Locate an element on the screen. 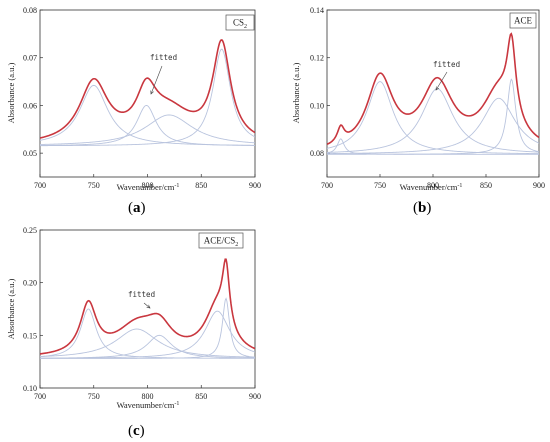  legend-label: ACE/CS2 is located at coordinates (221, 242).